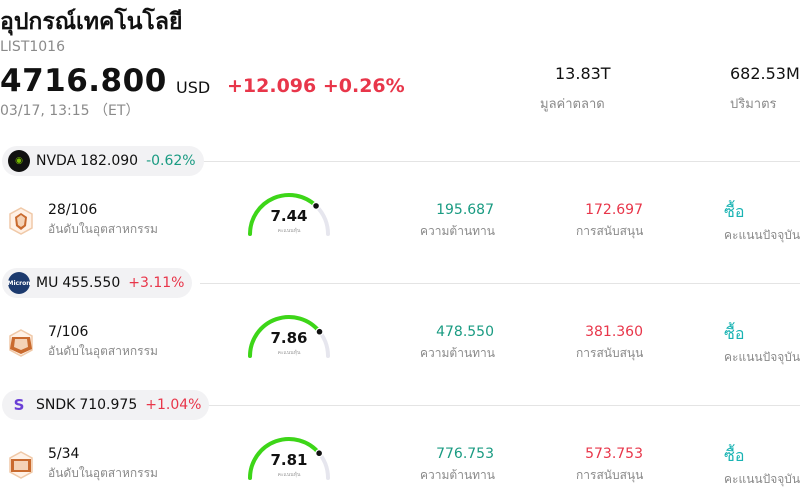 The height and width of the screenshot is (504, 800). Describe the element at coordinates (753, 104) in the screenshot. I see `volume-label: ปริมาตร` at that location.